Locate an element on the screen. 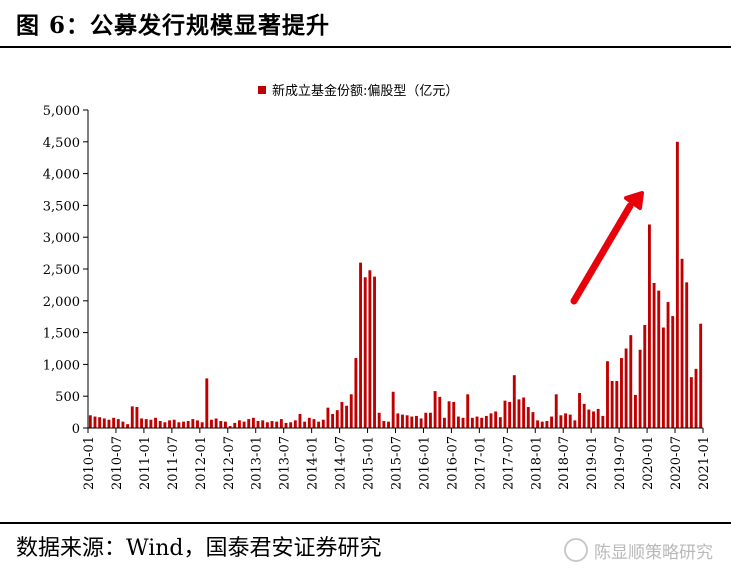 This screenshot has width=731, height=581. arrow-head is located at coordinates (634, 200).